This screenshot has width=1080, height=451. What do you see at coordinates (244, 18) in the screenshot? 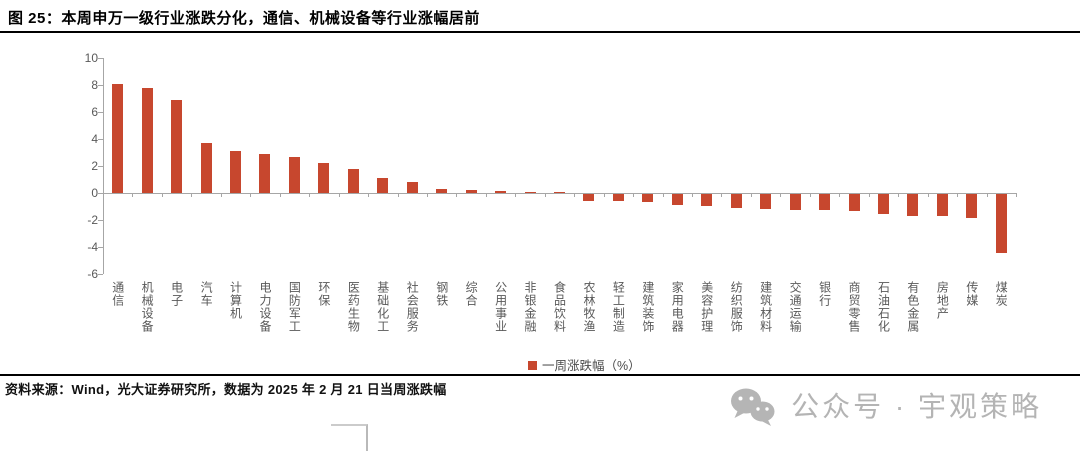
I see `figure-title: 图 25：本周申万一级行业涨跌分化，通信、机械设备等行业涨幅居前` at bounding box center [244, 18].